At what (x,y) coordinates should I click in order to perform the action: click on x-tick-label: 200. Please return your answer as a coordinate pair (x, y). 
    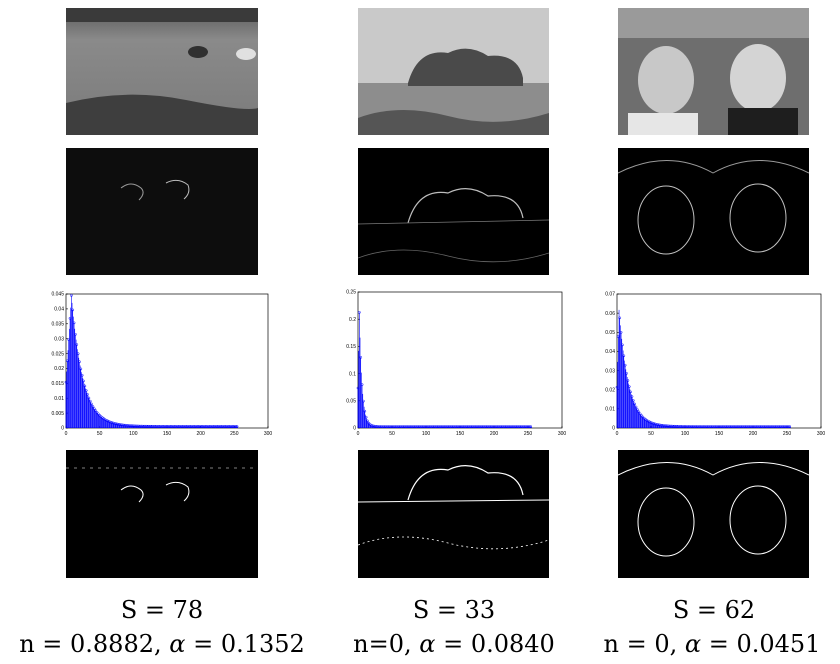
    Looking at the image, I should click on (494, 434).